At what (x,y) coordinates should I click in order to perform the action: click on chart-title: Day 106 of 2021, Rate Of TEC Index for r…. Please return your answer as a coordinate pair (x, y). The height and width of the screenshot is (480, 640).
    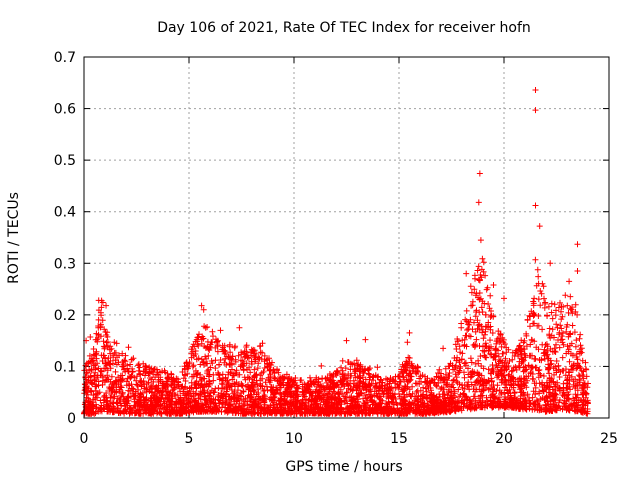
    Looking at the image, I should click on (344, 28).